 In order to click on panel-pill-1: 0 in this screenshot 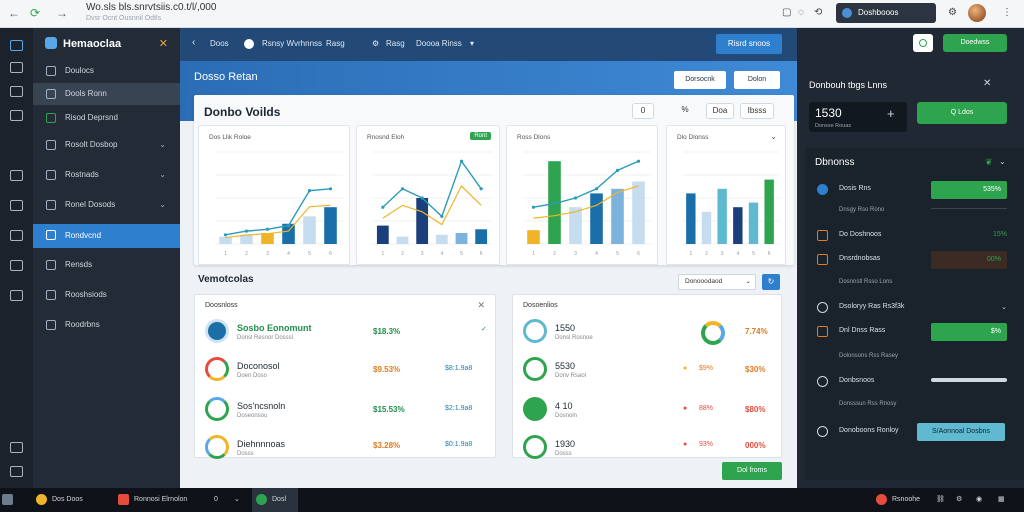, I will do `click(643, 111)`.